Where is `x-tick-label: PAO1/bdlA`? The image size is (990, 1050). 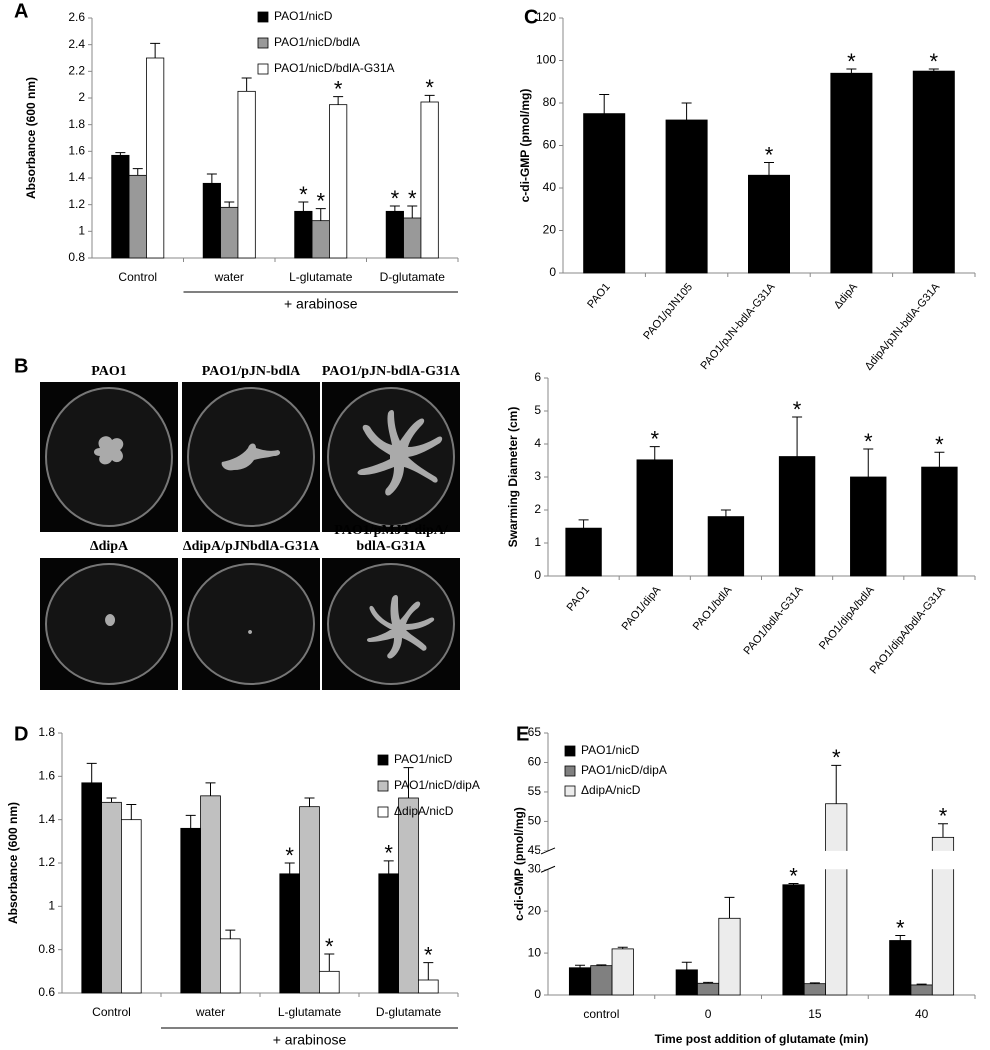 x-tick-label: PAO1/bdlA is located at coordinates (713, 608).